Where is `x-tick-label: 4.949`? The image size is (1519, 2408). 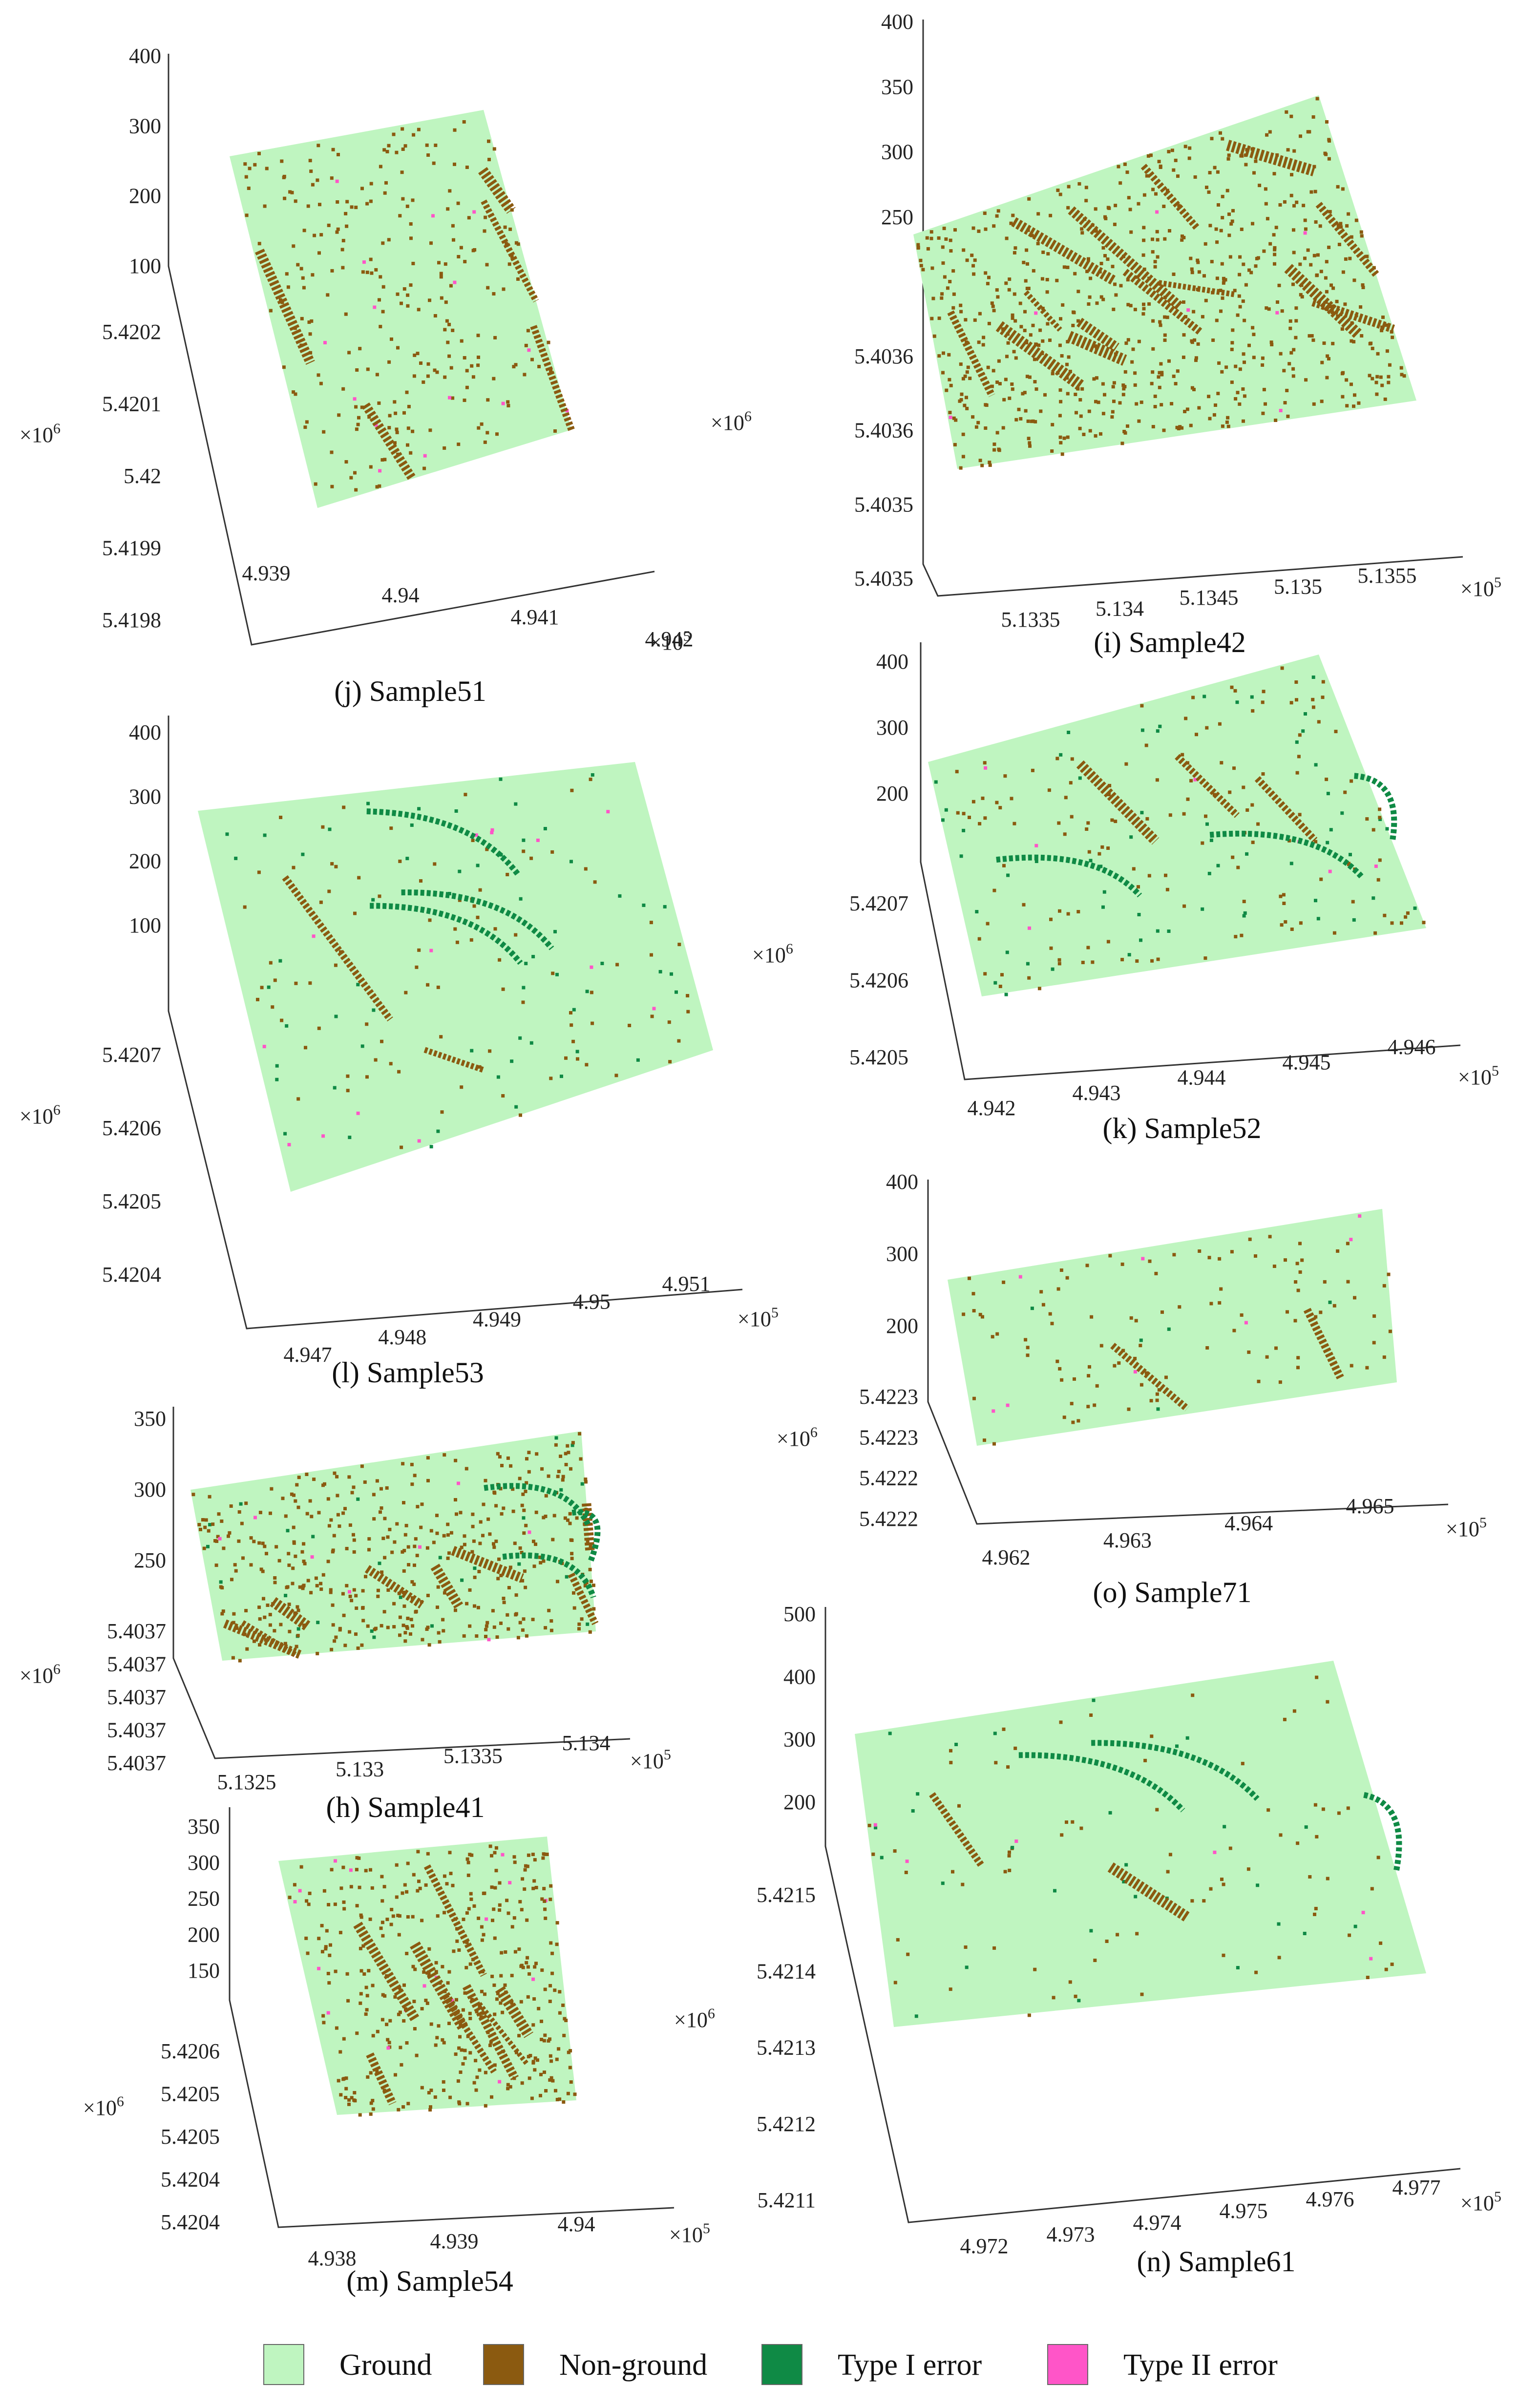 x-tick-label: 4.949 is located at coordinates (497, 1319).